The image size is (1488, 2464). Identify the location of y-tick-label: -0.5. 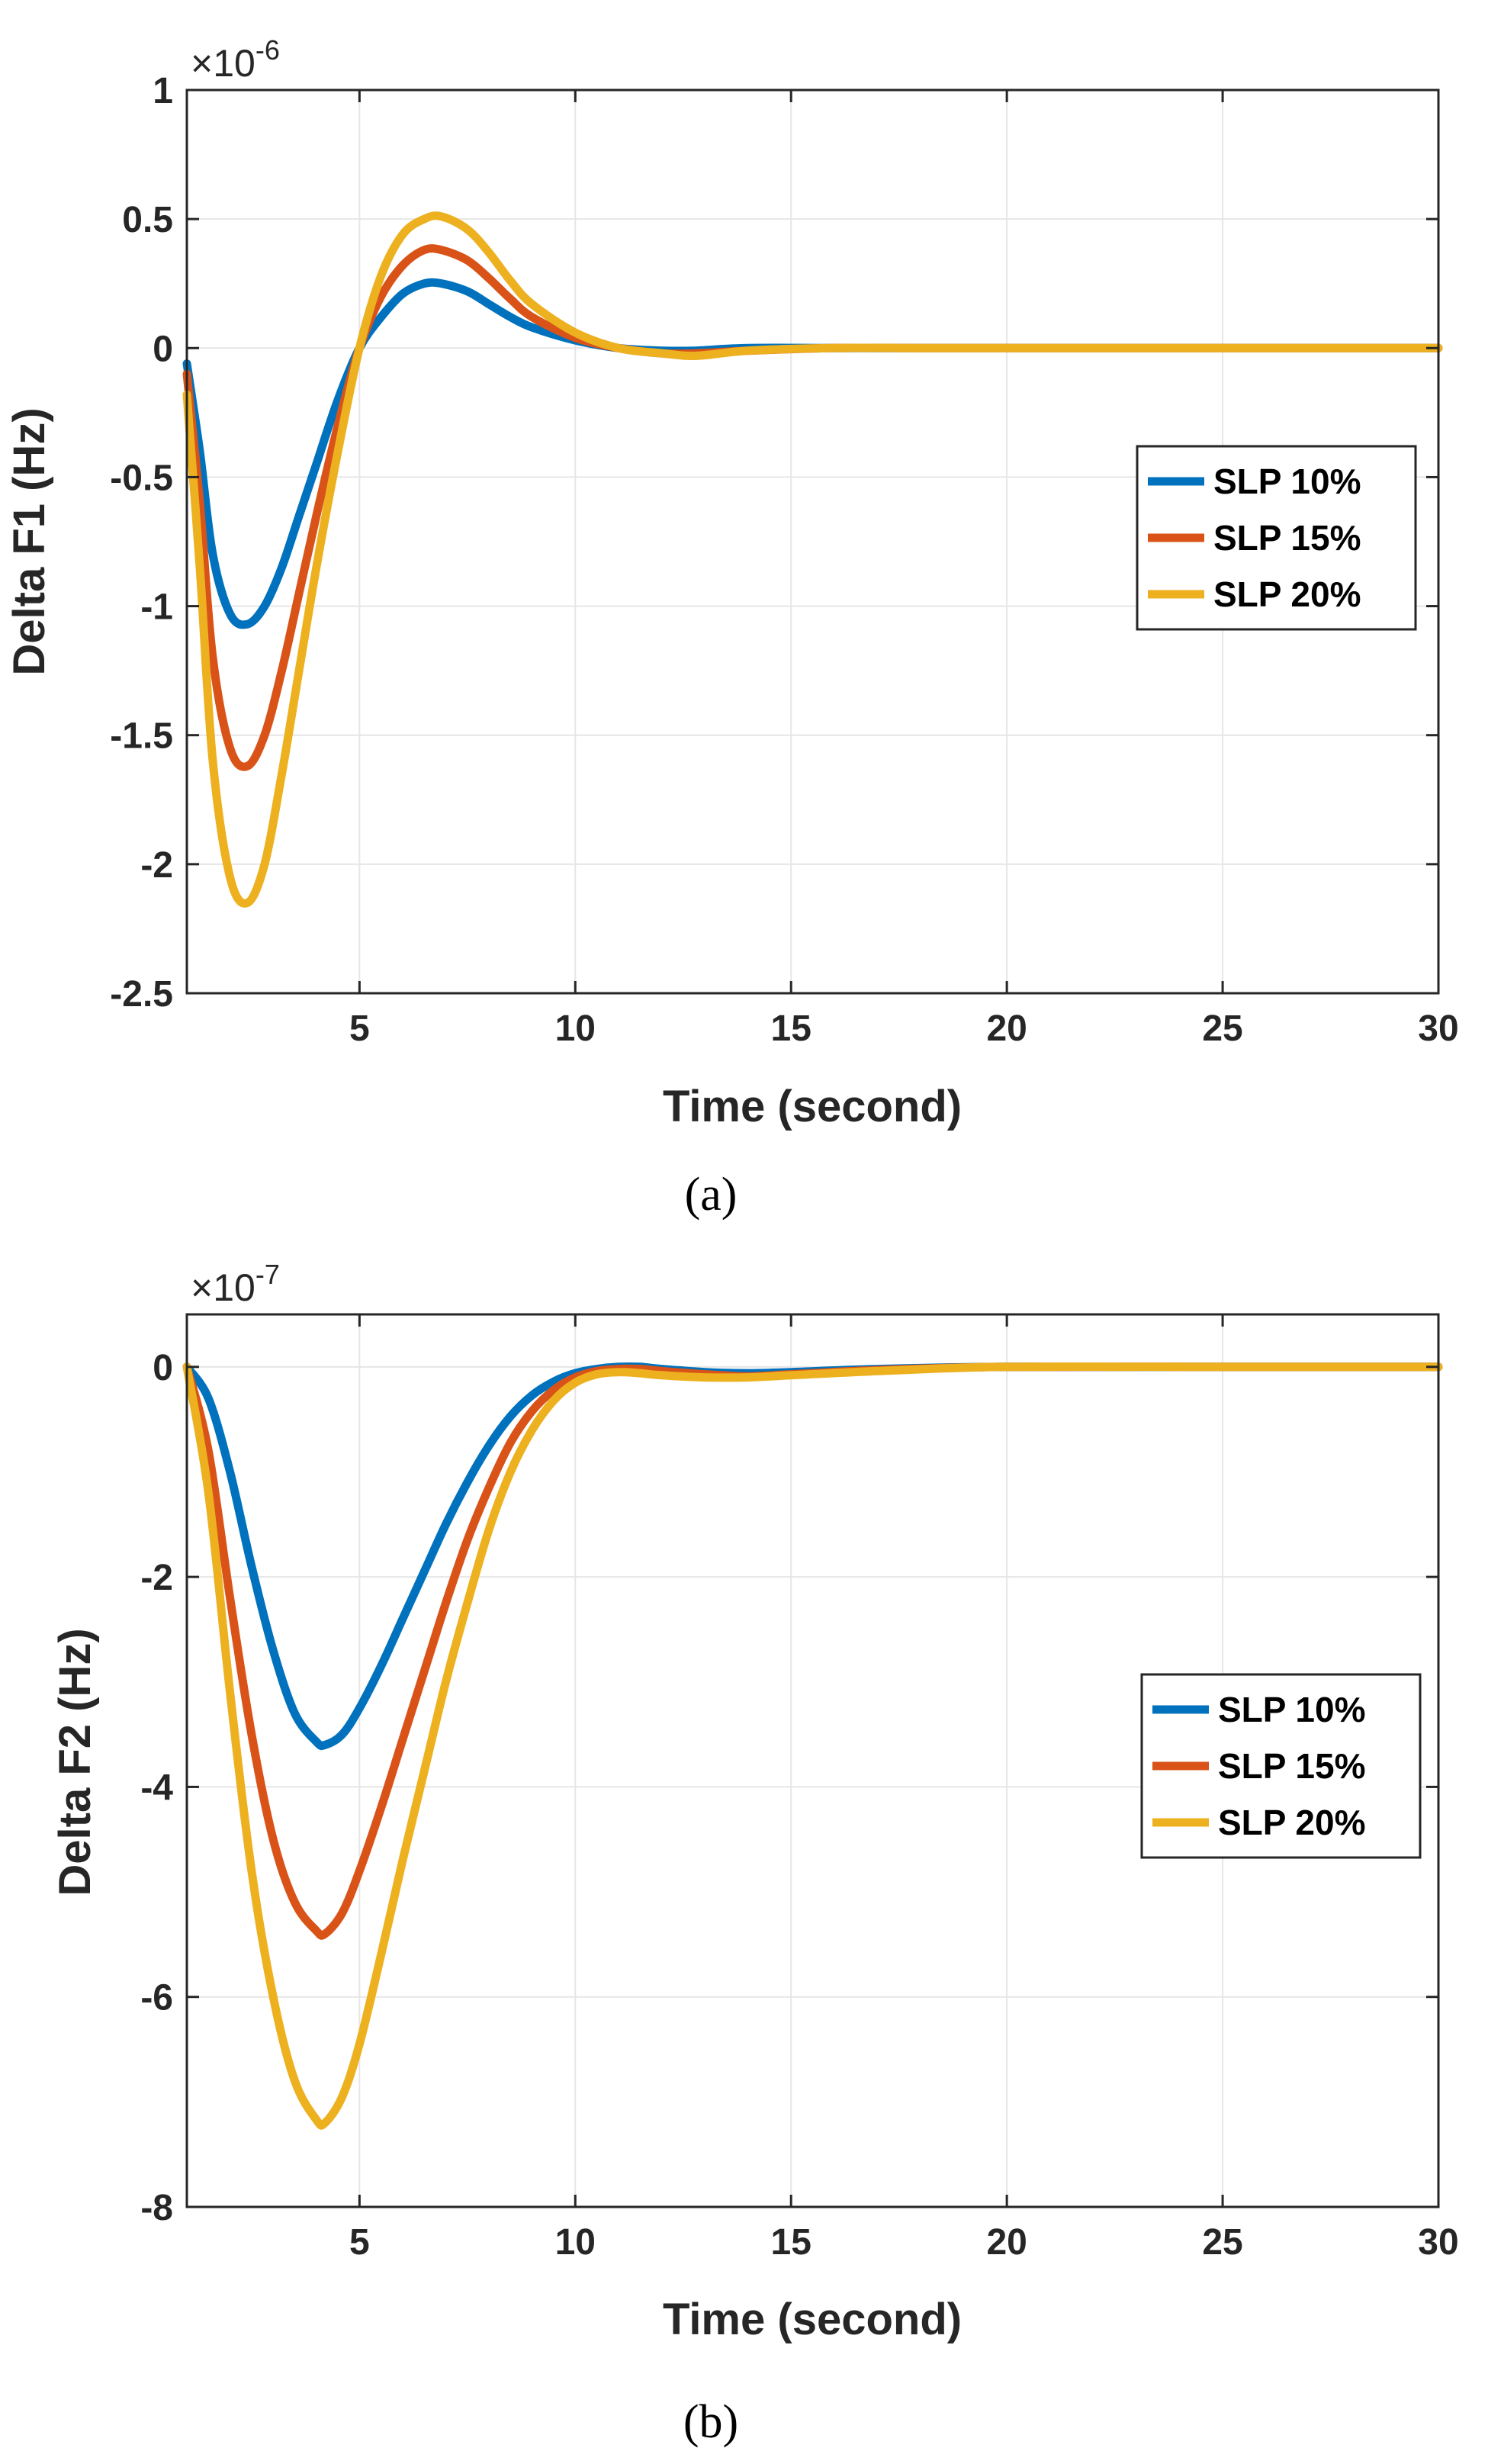
(141, 478).